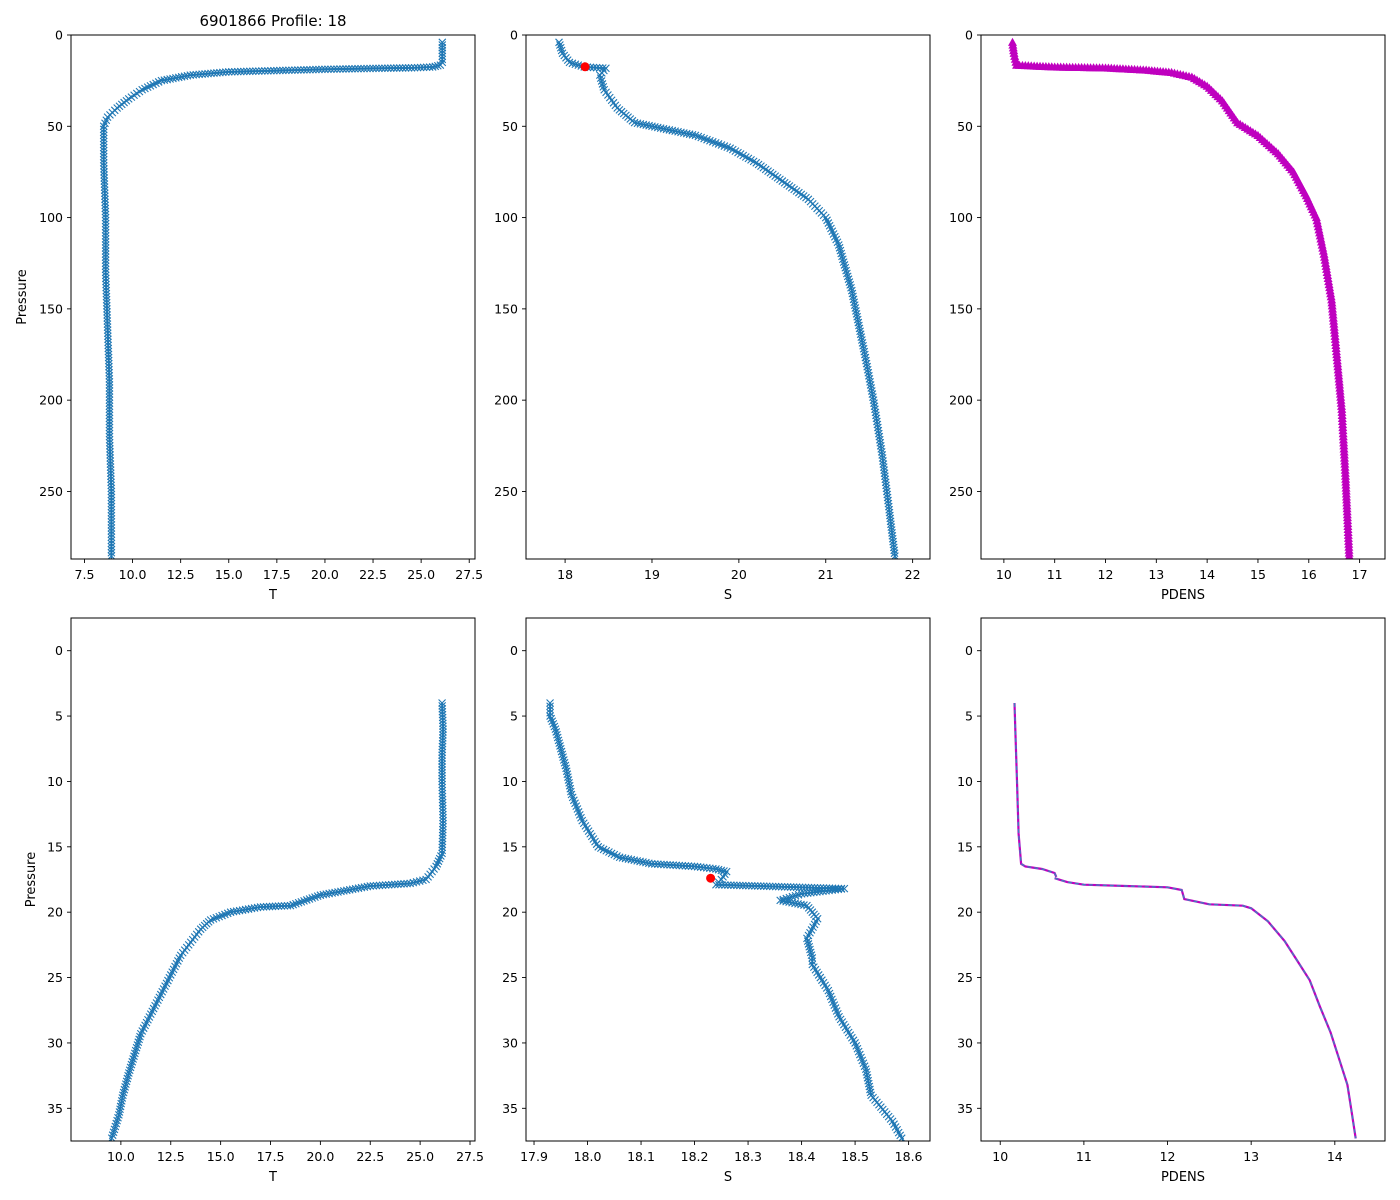 The height and width of the screenshot is (1200, 1400). What do you see at coordinates (965, 126) in the screenshot?
I see `y-tick-label: 50` at bounding box center [965, 126].